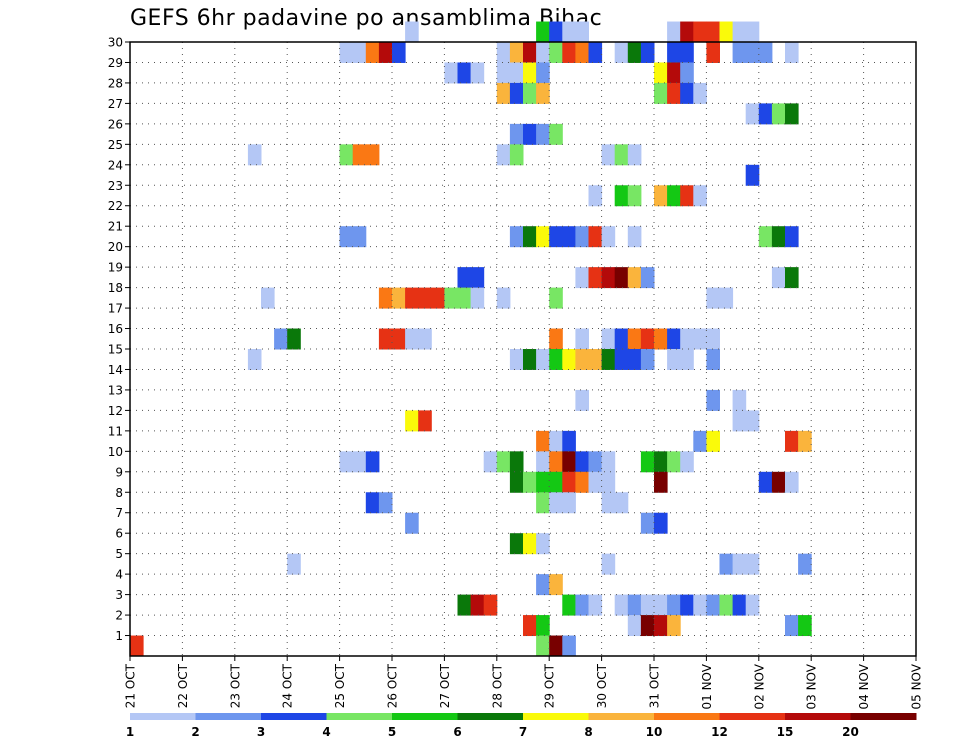 The width and height of the screenshot is (960, 742). What do you see at coordinates (115, 247) in the screenshot?
I see `y-tick-label: 20` at bounding box center [115, 247].